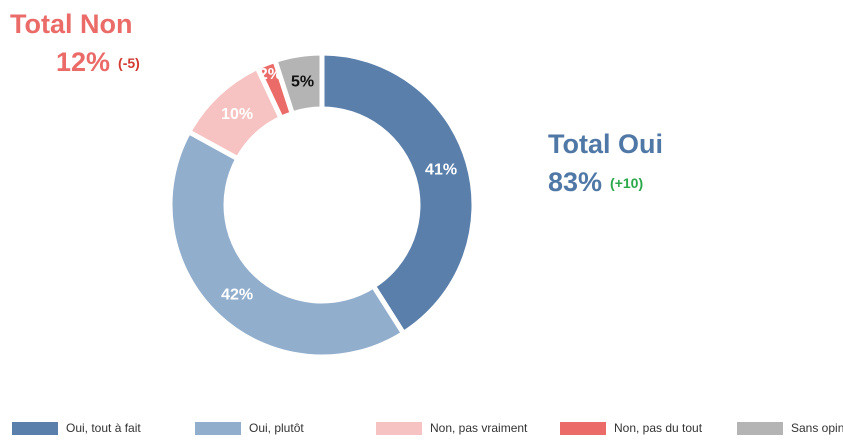 This screenshot has height=447, width=843. I want to click on legend-label: Non, pas vraiment, so click(479, 428).